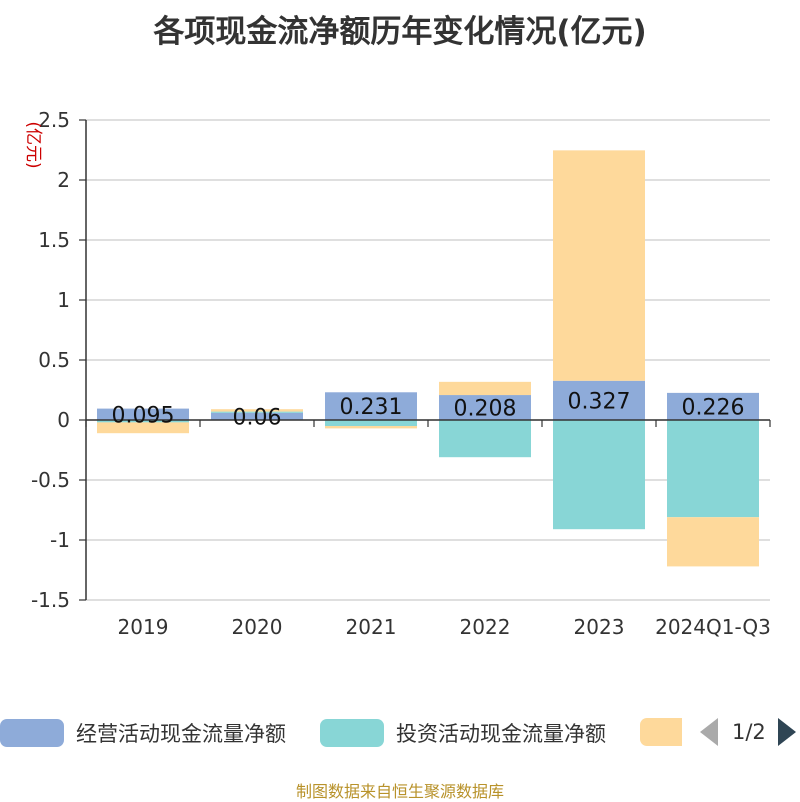 This screenshot has height=802, width=800. I want to click on data-label: 0.208, so click(485, 409).